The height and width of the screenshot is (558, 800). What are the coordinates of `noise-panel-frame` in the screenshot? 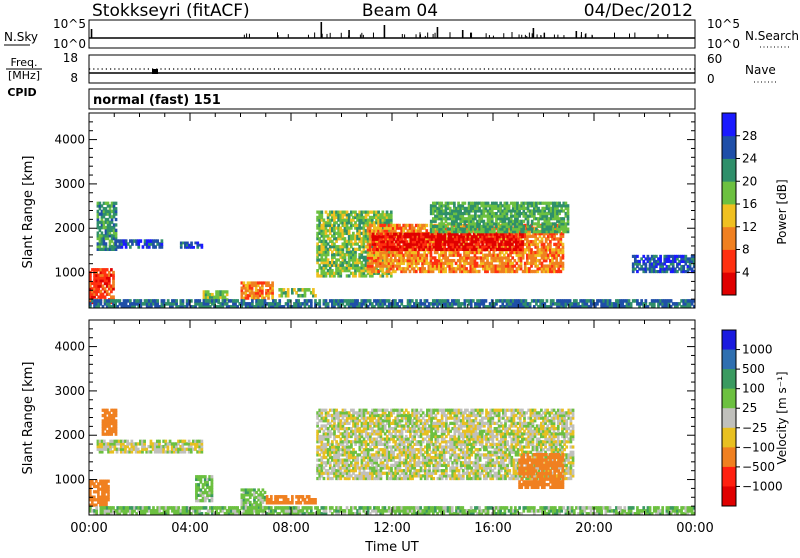 It's located at (392, 34).